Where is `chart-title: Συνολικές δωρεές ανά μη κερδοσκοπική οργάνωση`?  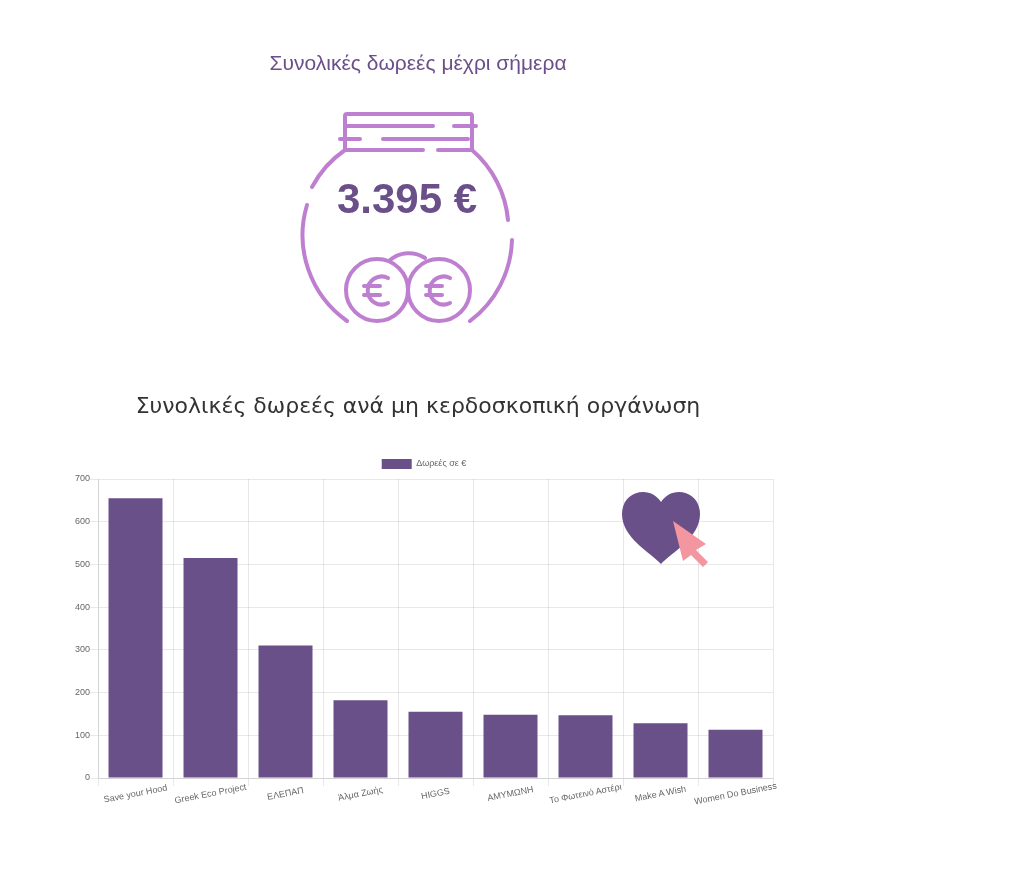 chart-title: Συνολικές δωρεές ανά μη κερδοσκοπική οργάνωση is located at coordinates (418, 405).